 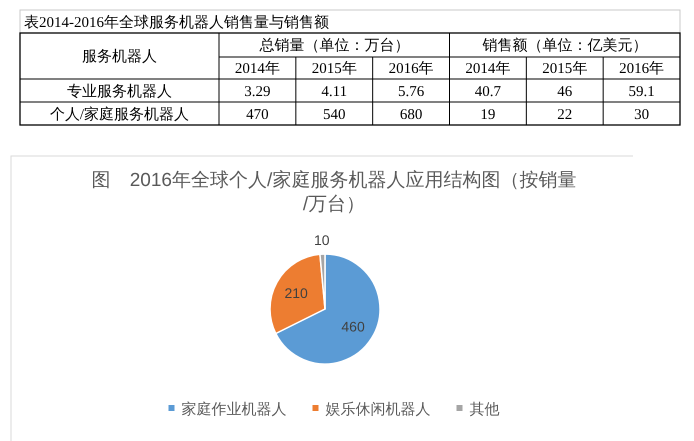 What do you see at coordinates (257, 92) in the screenshot?
I see `data-label: 3.29` at bounding box center [257, 92].